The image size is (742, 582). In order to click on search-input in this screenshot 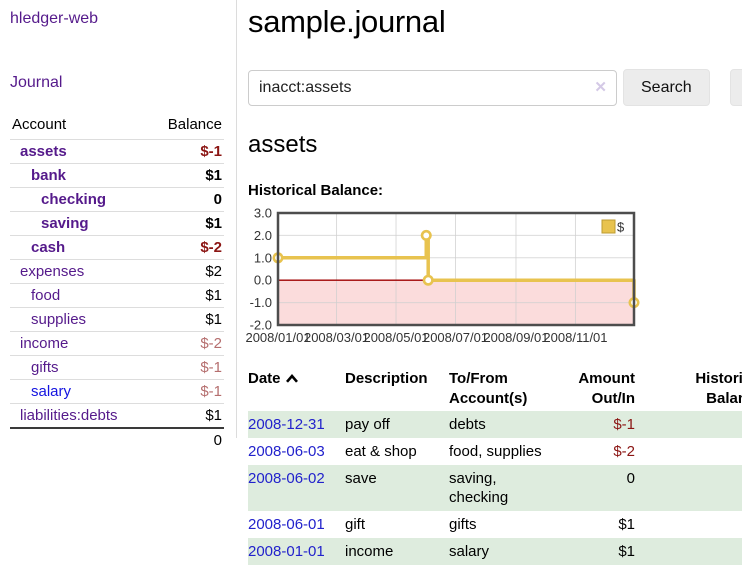, I will do `click(432, 87)`.